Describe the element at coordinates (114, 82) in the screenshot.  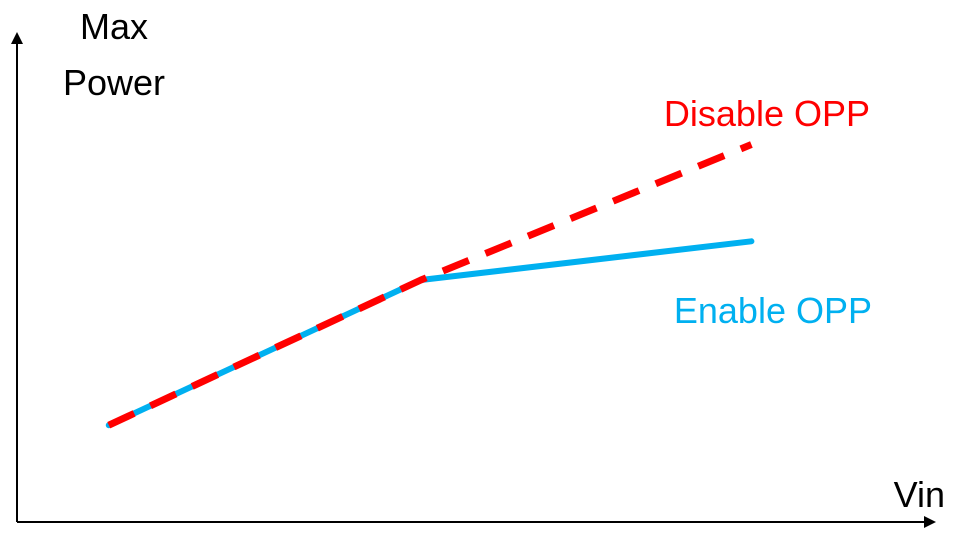
I see `y-axis-label-line-2: Power` at that location.